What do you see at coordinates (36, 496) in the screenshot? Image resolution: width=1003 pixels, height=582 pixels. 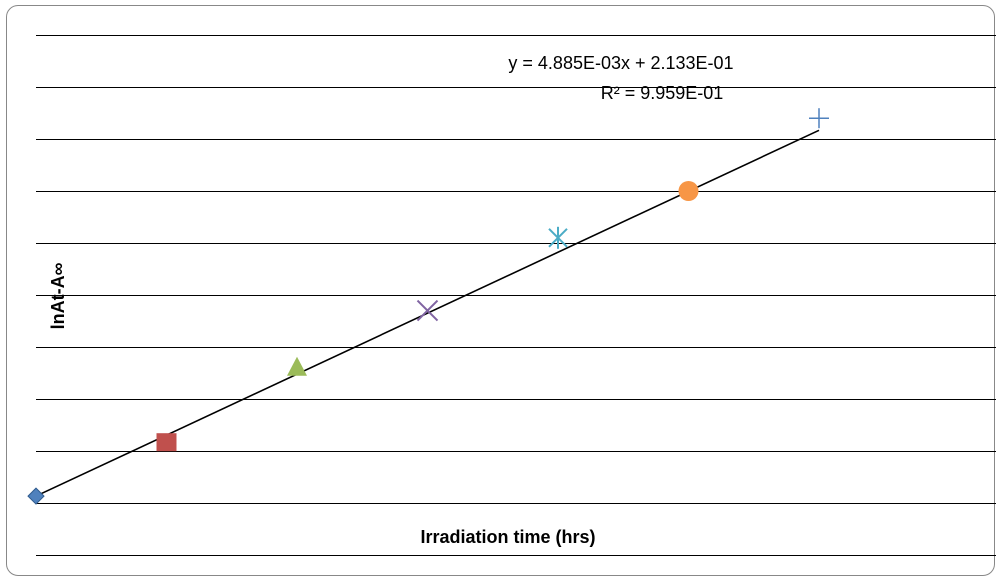 I see `data-point-1-diamond` at bounding box center [36, 496].